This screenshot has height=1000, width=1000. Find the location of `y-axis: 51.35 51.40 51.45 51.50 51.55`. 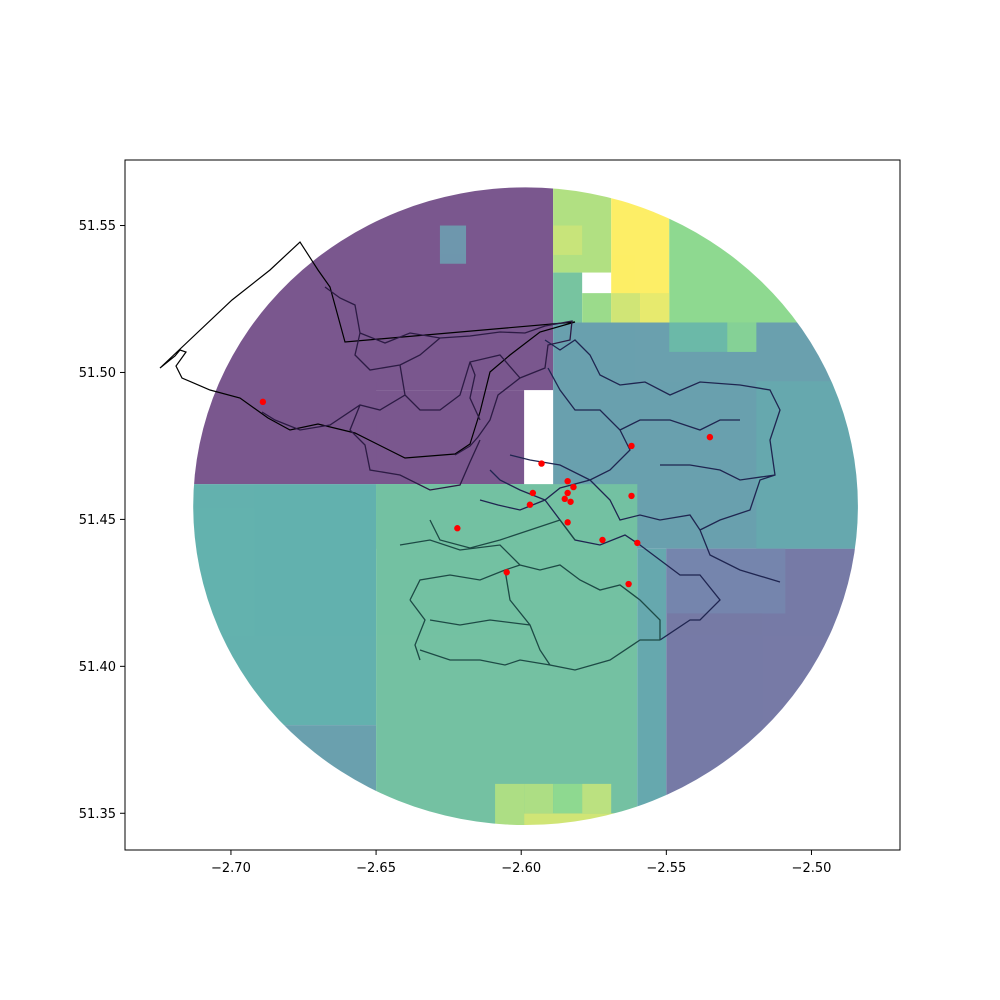

y-axis: 51.35 51.40 51.45 51.50 51.55 is located at coordinates (102, 520).